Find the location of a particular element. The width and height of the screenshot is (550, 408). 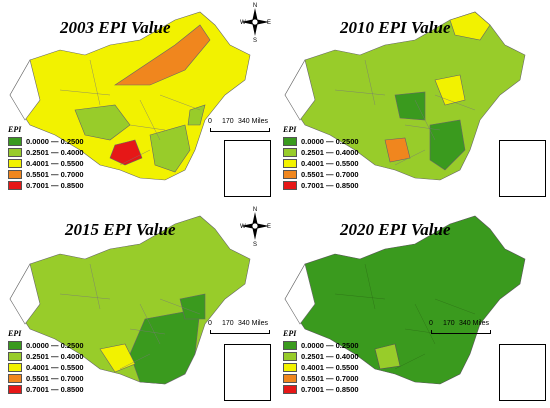

map-title: 2003 EPI Value is located at coordinates (115, 27).